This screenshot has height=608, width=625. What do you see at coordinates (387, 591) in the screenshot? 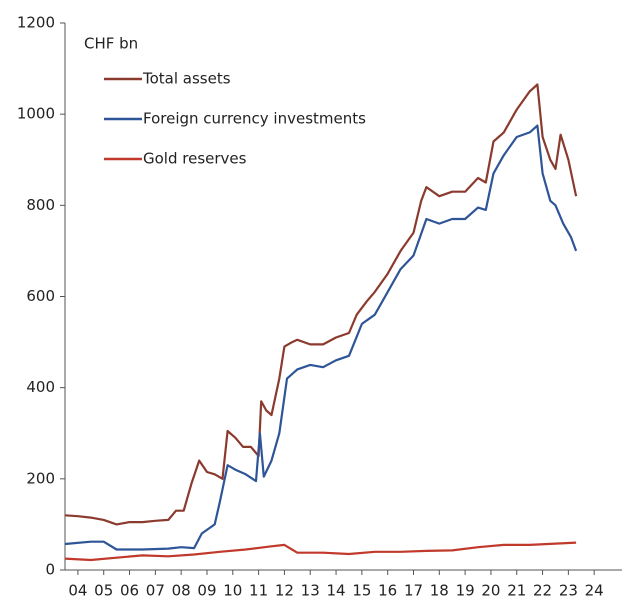
I see `x-tick-label: 16` at bounding box center [387, 591].